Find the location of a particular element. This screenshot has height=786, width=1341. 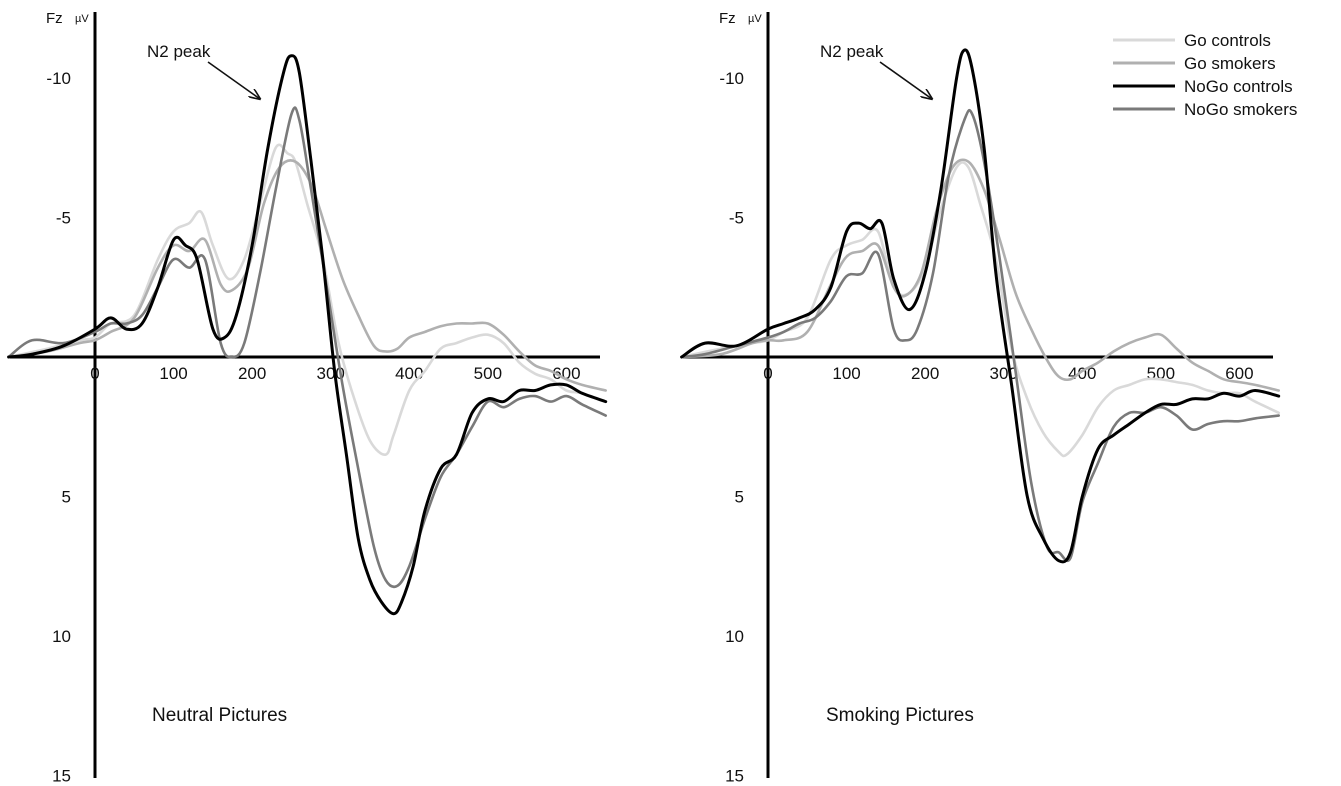

series-line-go-smokers is located at coordinates (307, 275).